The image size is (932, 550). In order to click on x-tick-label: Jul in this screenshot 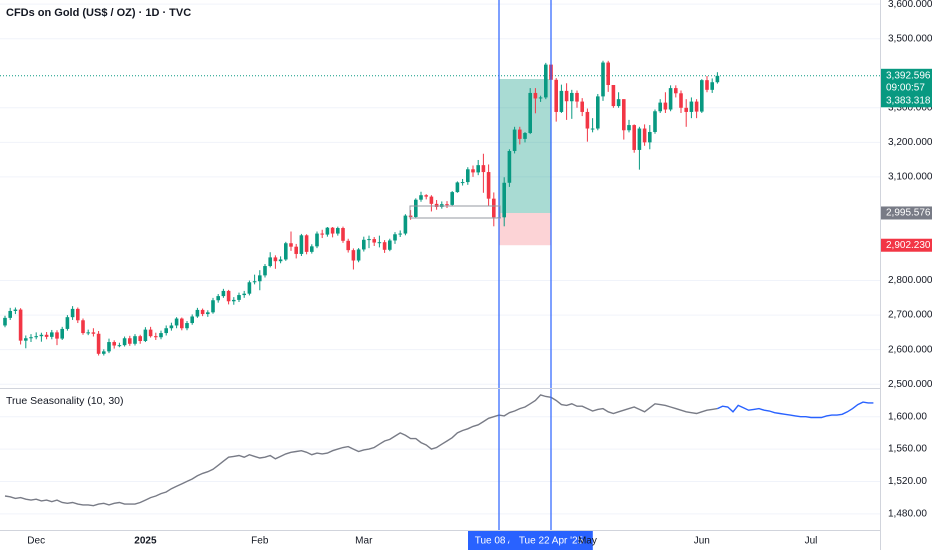, I will do `click(811, 541)`.